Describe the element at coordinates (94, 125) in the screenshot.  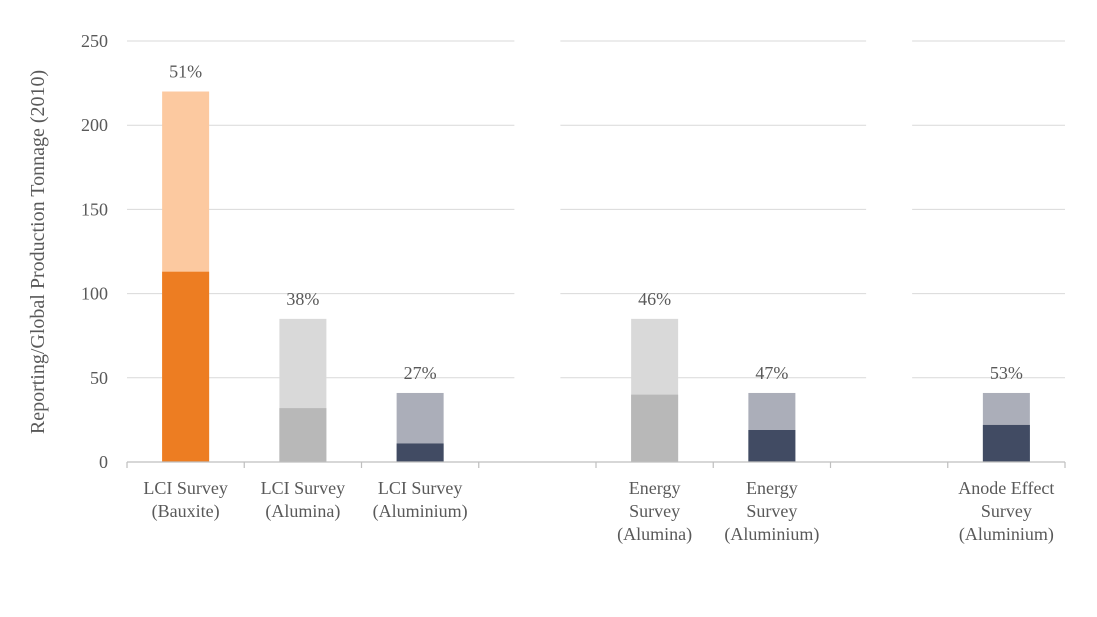
I see `y-tick-label: 200` at that location.